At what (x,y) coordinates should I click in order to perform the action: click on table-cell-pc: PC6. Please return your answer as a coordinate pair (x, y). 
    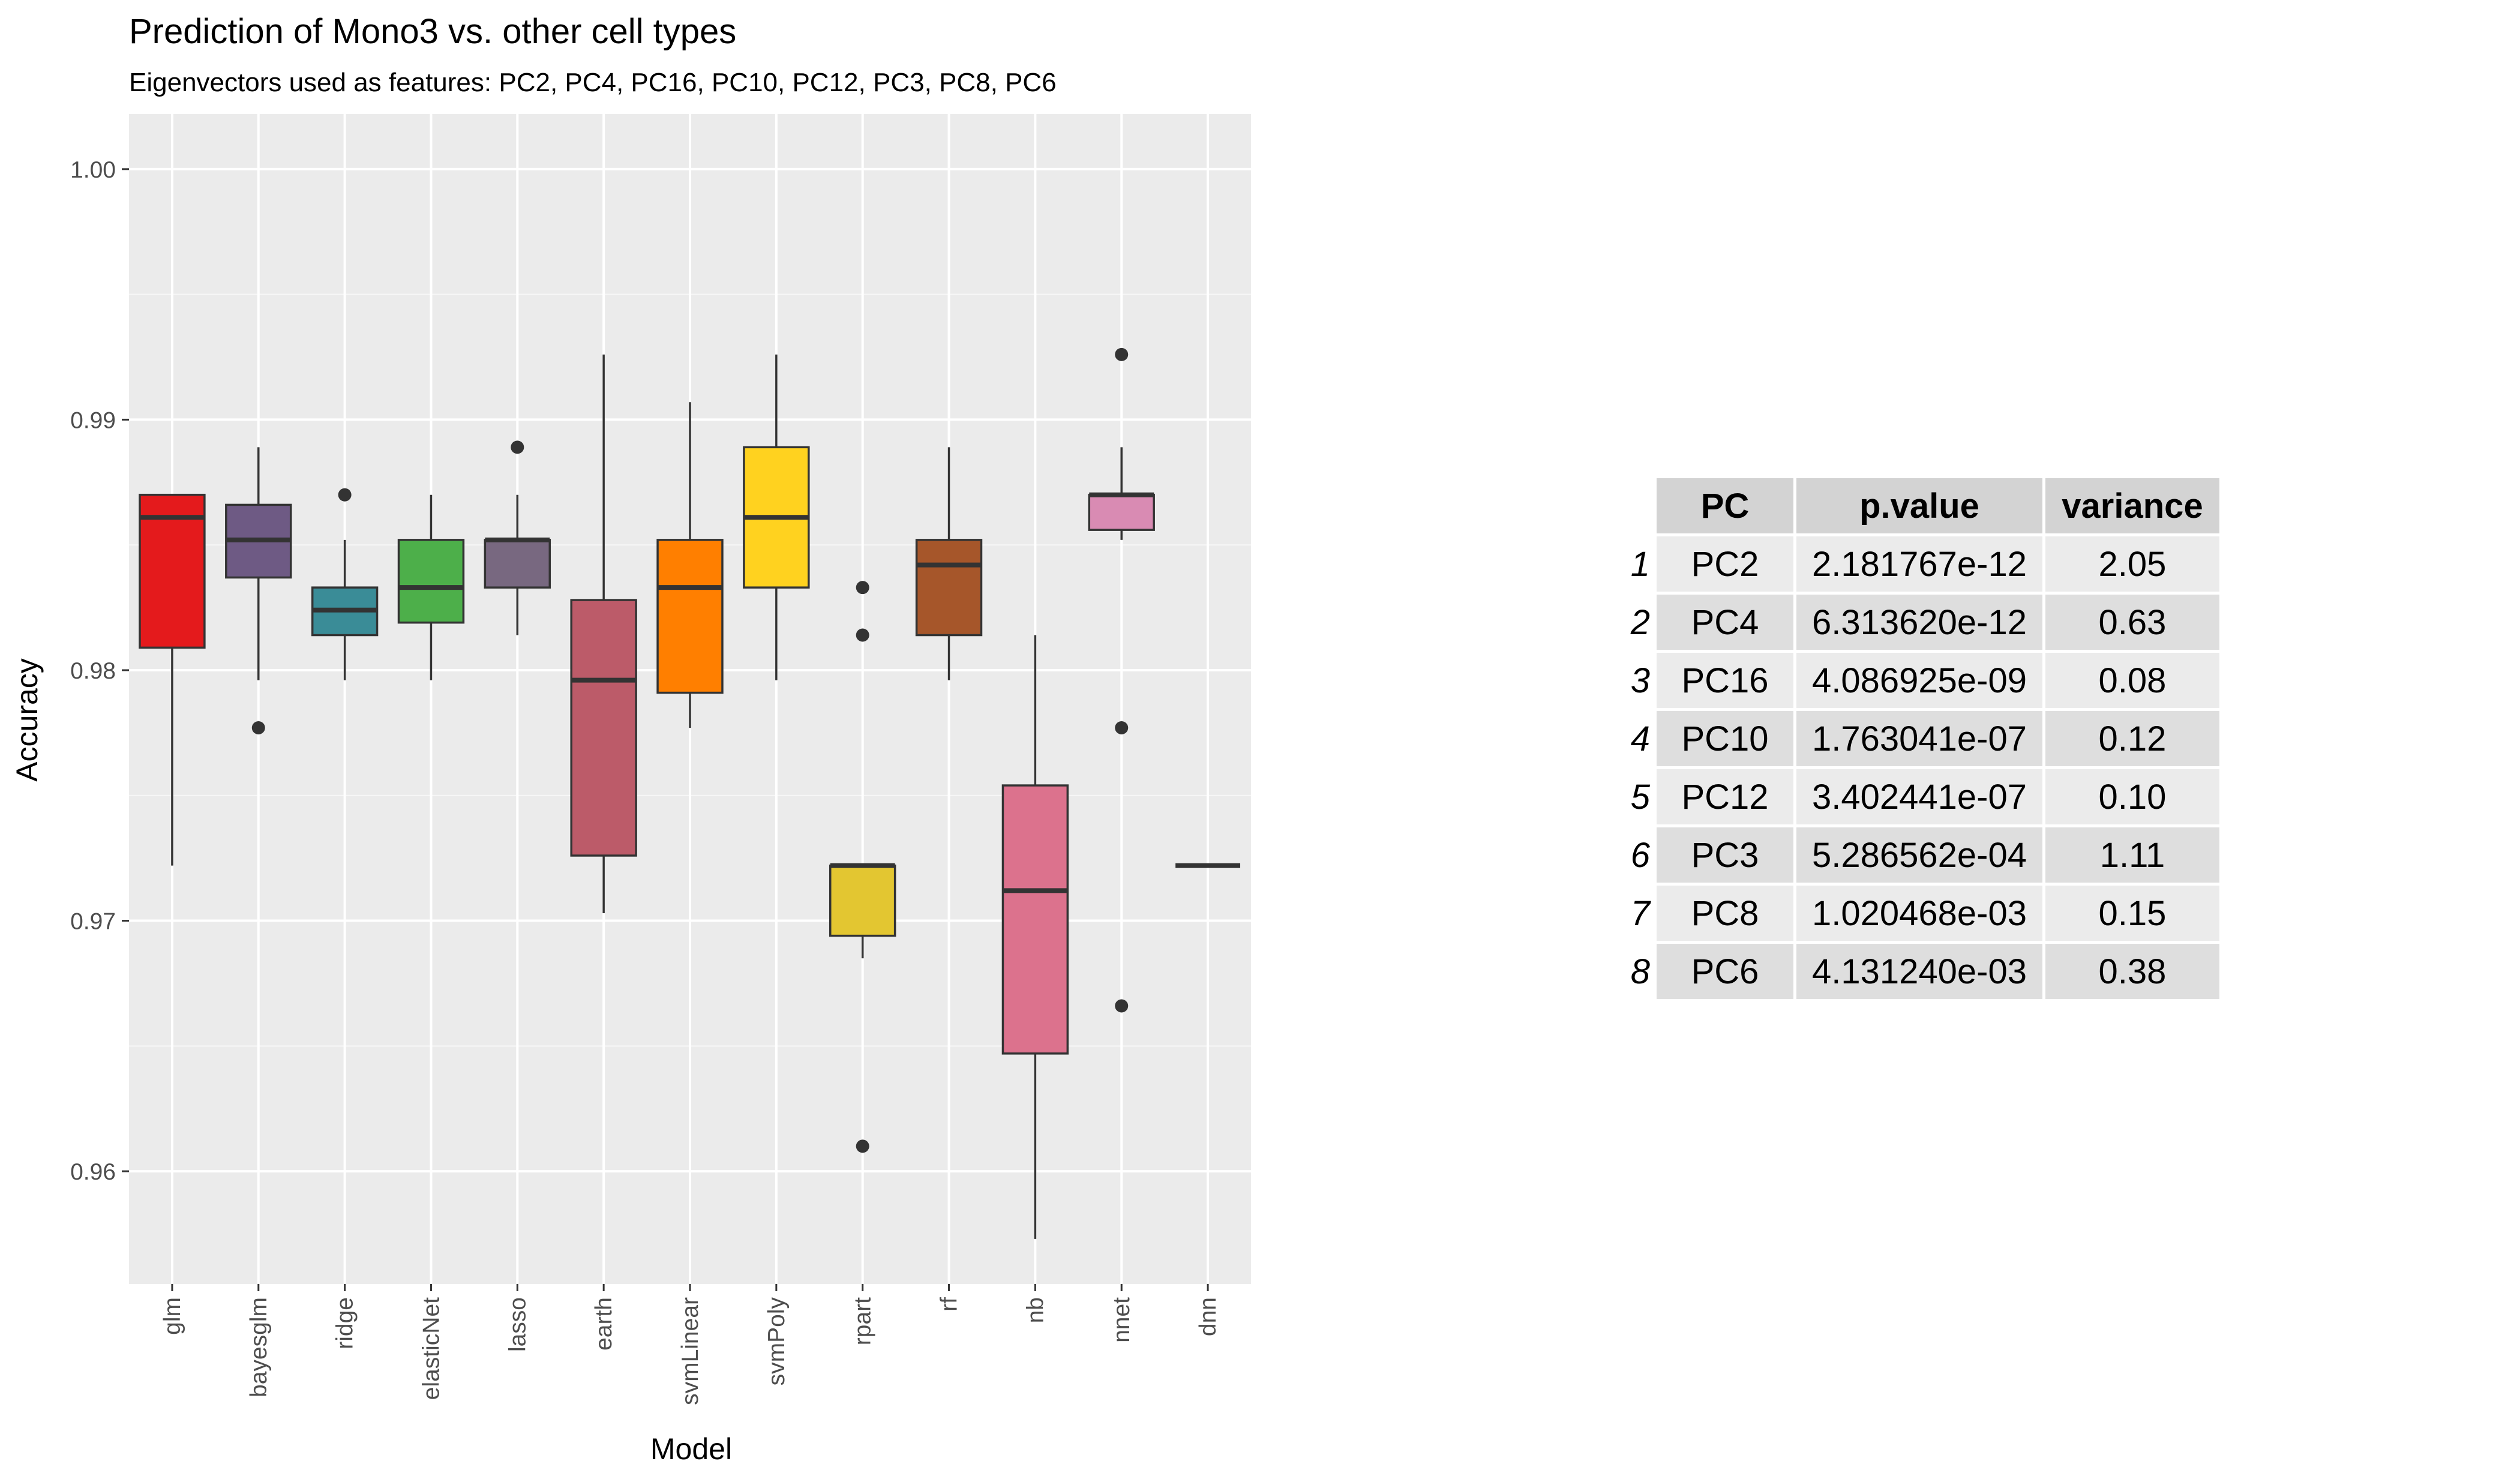
    Looking at the image, I should click on (1725, 971).